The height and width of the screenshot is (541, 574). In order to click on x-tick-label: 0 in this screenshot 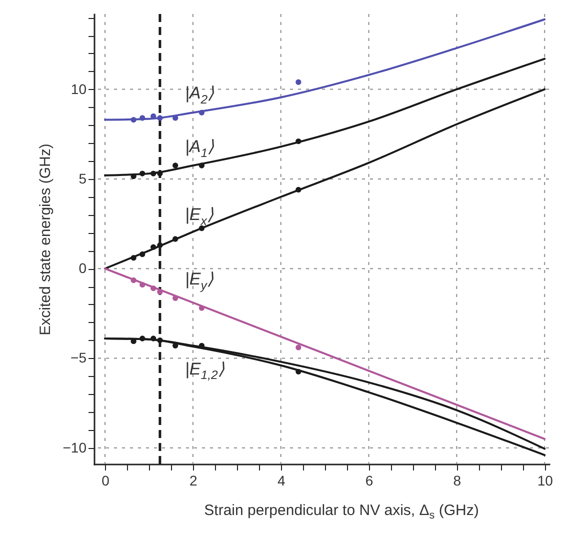, I will do `click(106, 480)`.